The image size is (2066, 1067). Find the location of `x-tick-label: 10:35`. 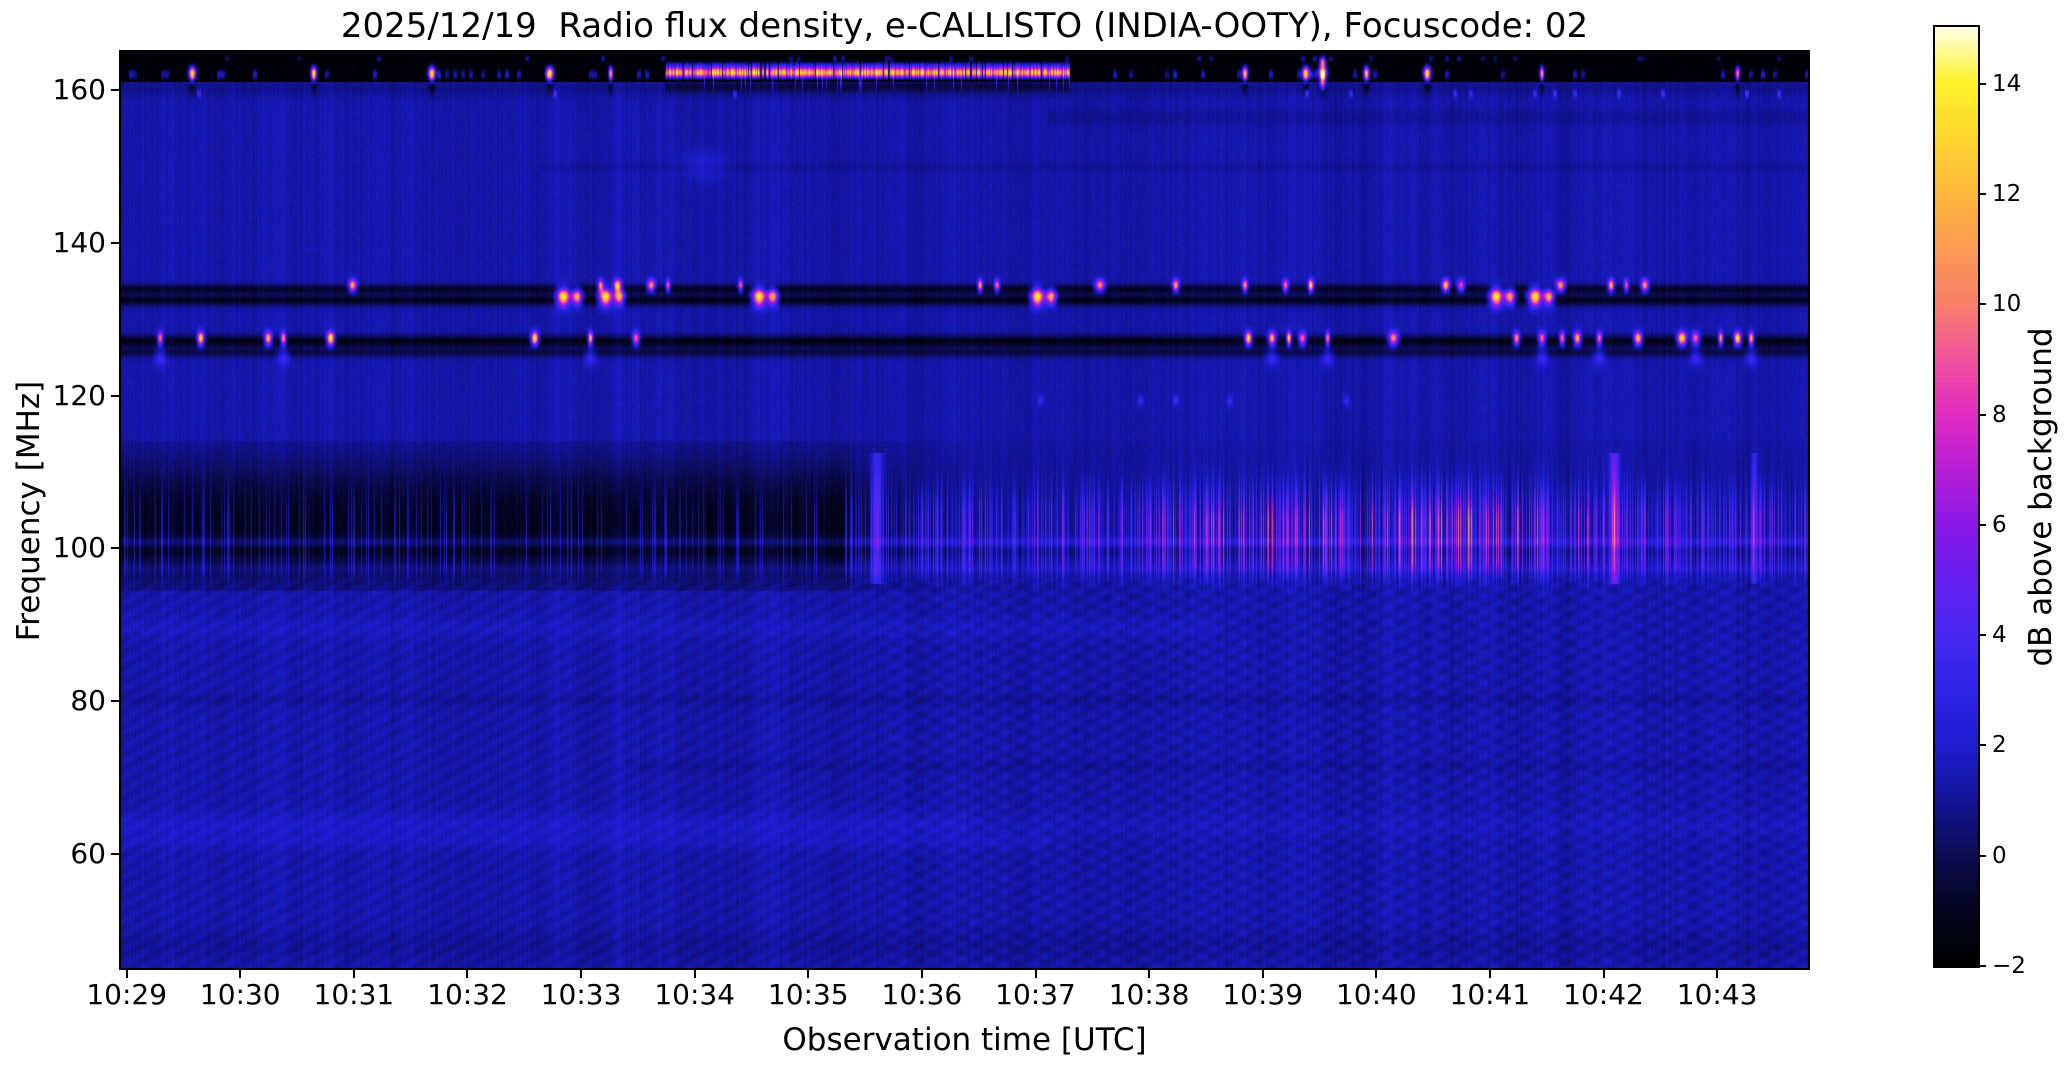

x-tick-label: 10:35 is located at coordinates (808, 994).